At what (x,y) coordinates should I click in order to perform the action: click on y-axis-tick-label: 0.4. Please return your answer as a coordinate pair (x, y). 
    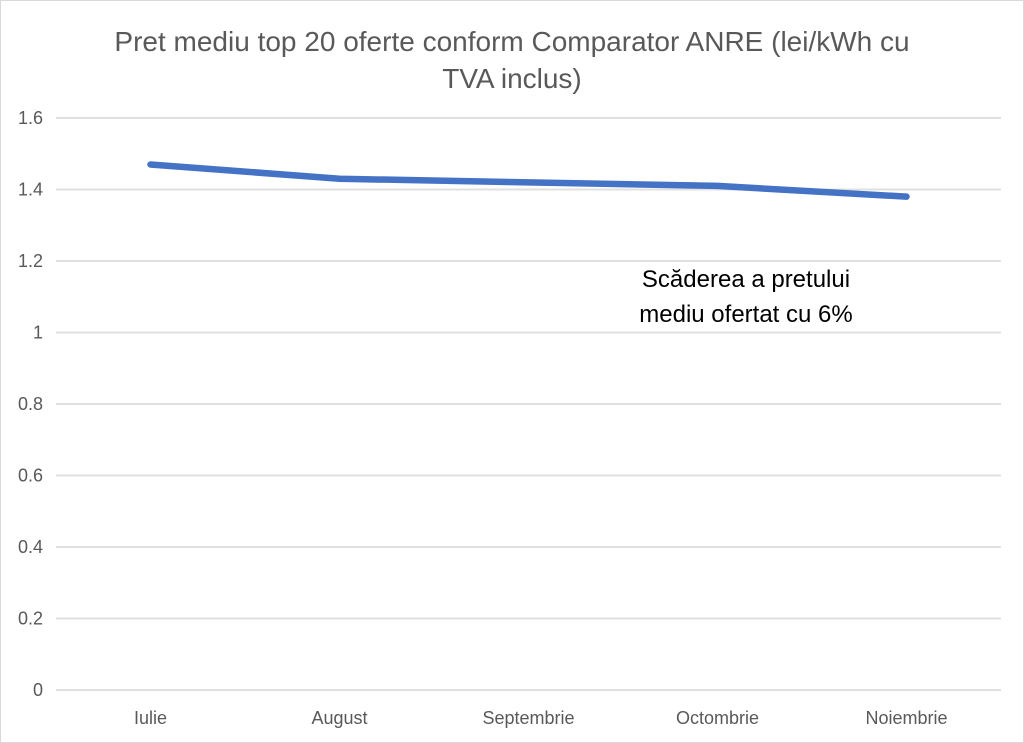
    Looking at the image, I should click on (30, 547).